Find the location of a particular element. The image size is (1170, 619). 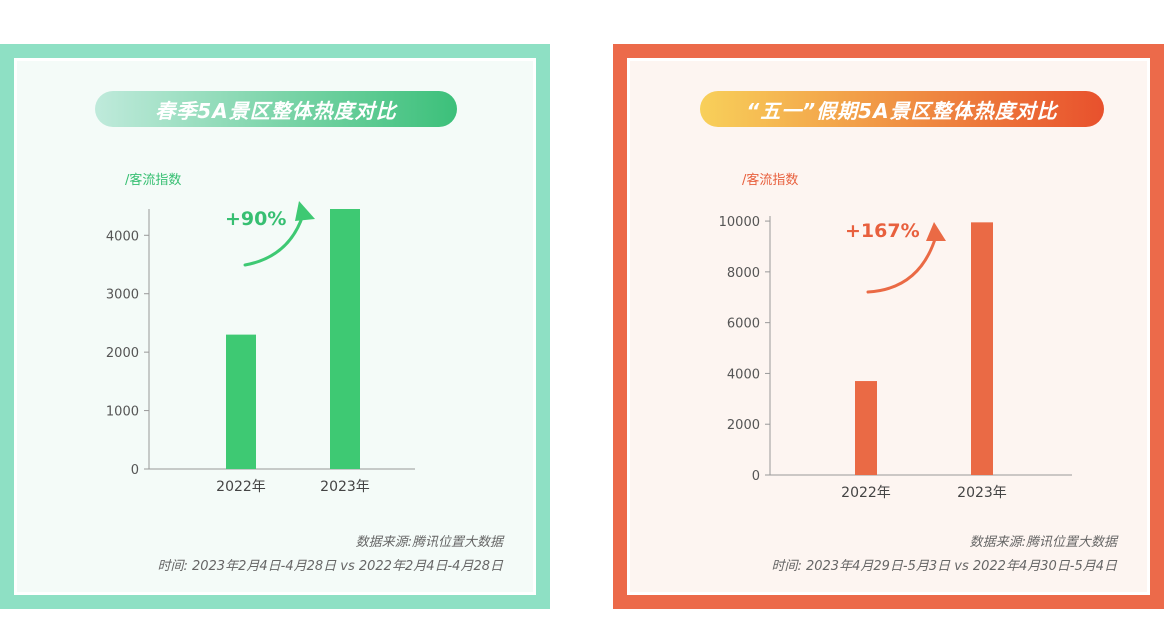

spring-chart-title: 春季5A景区整体热度对比 is located at coordinates (276, 109).